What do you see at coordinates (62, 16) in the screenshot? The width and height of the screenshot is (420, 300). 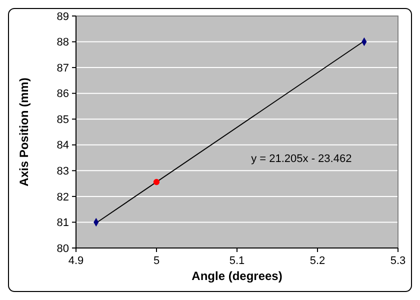 I see `y-tick-label: 89` at bounding box center [62, 16].